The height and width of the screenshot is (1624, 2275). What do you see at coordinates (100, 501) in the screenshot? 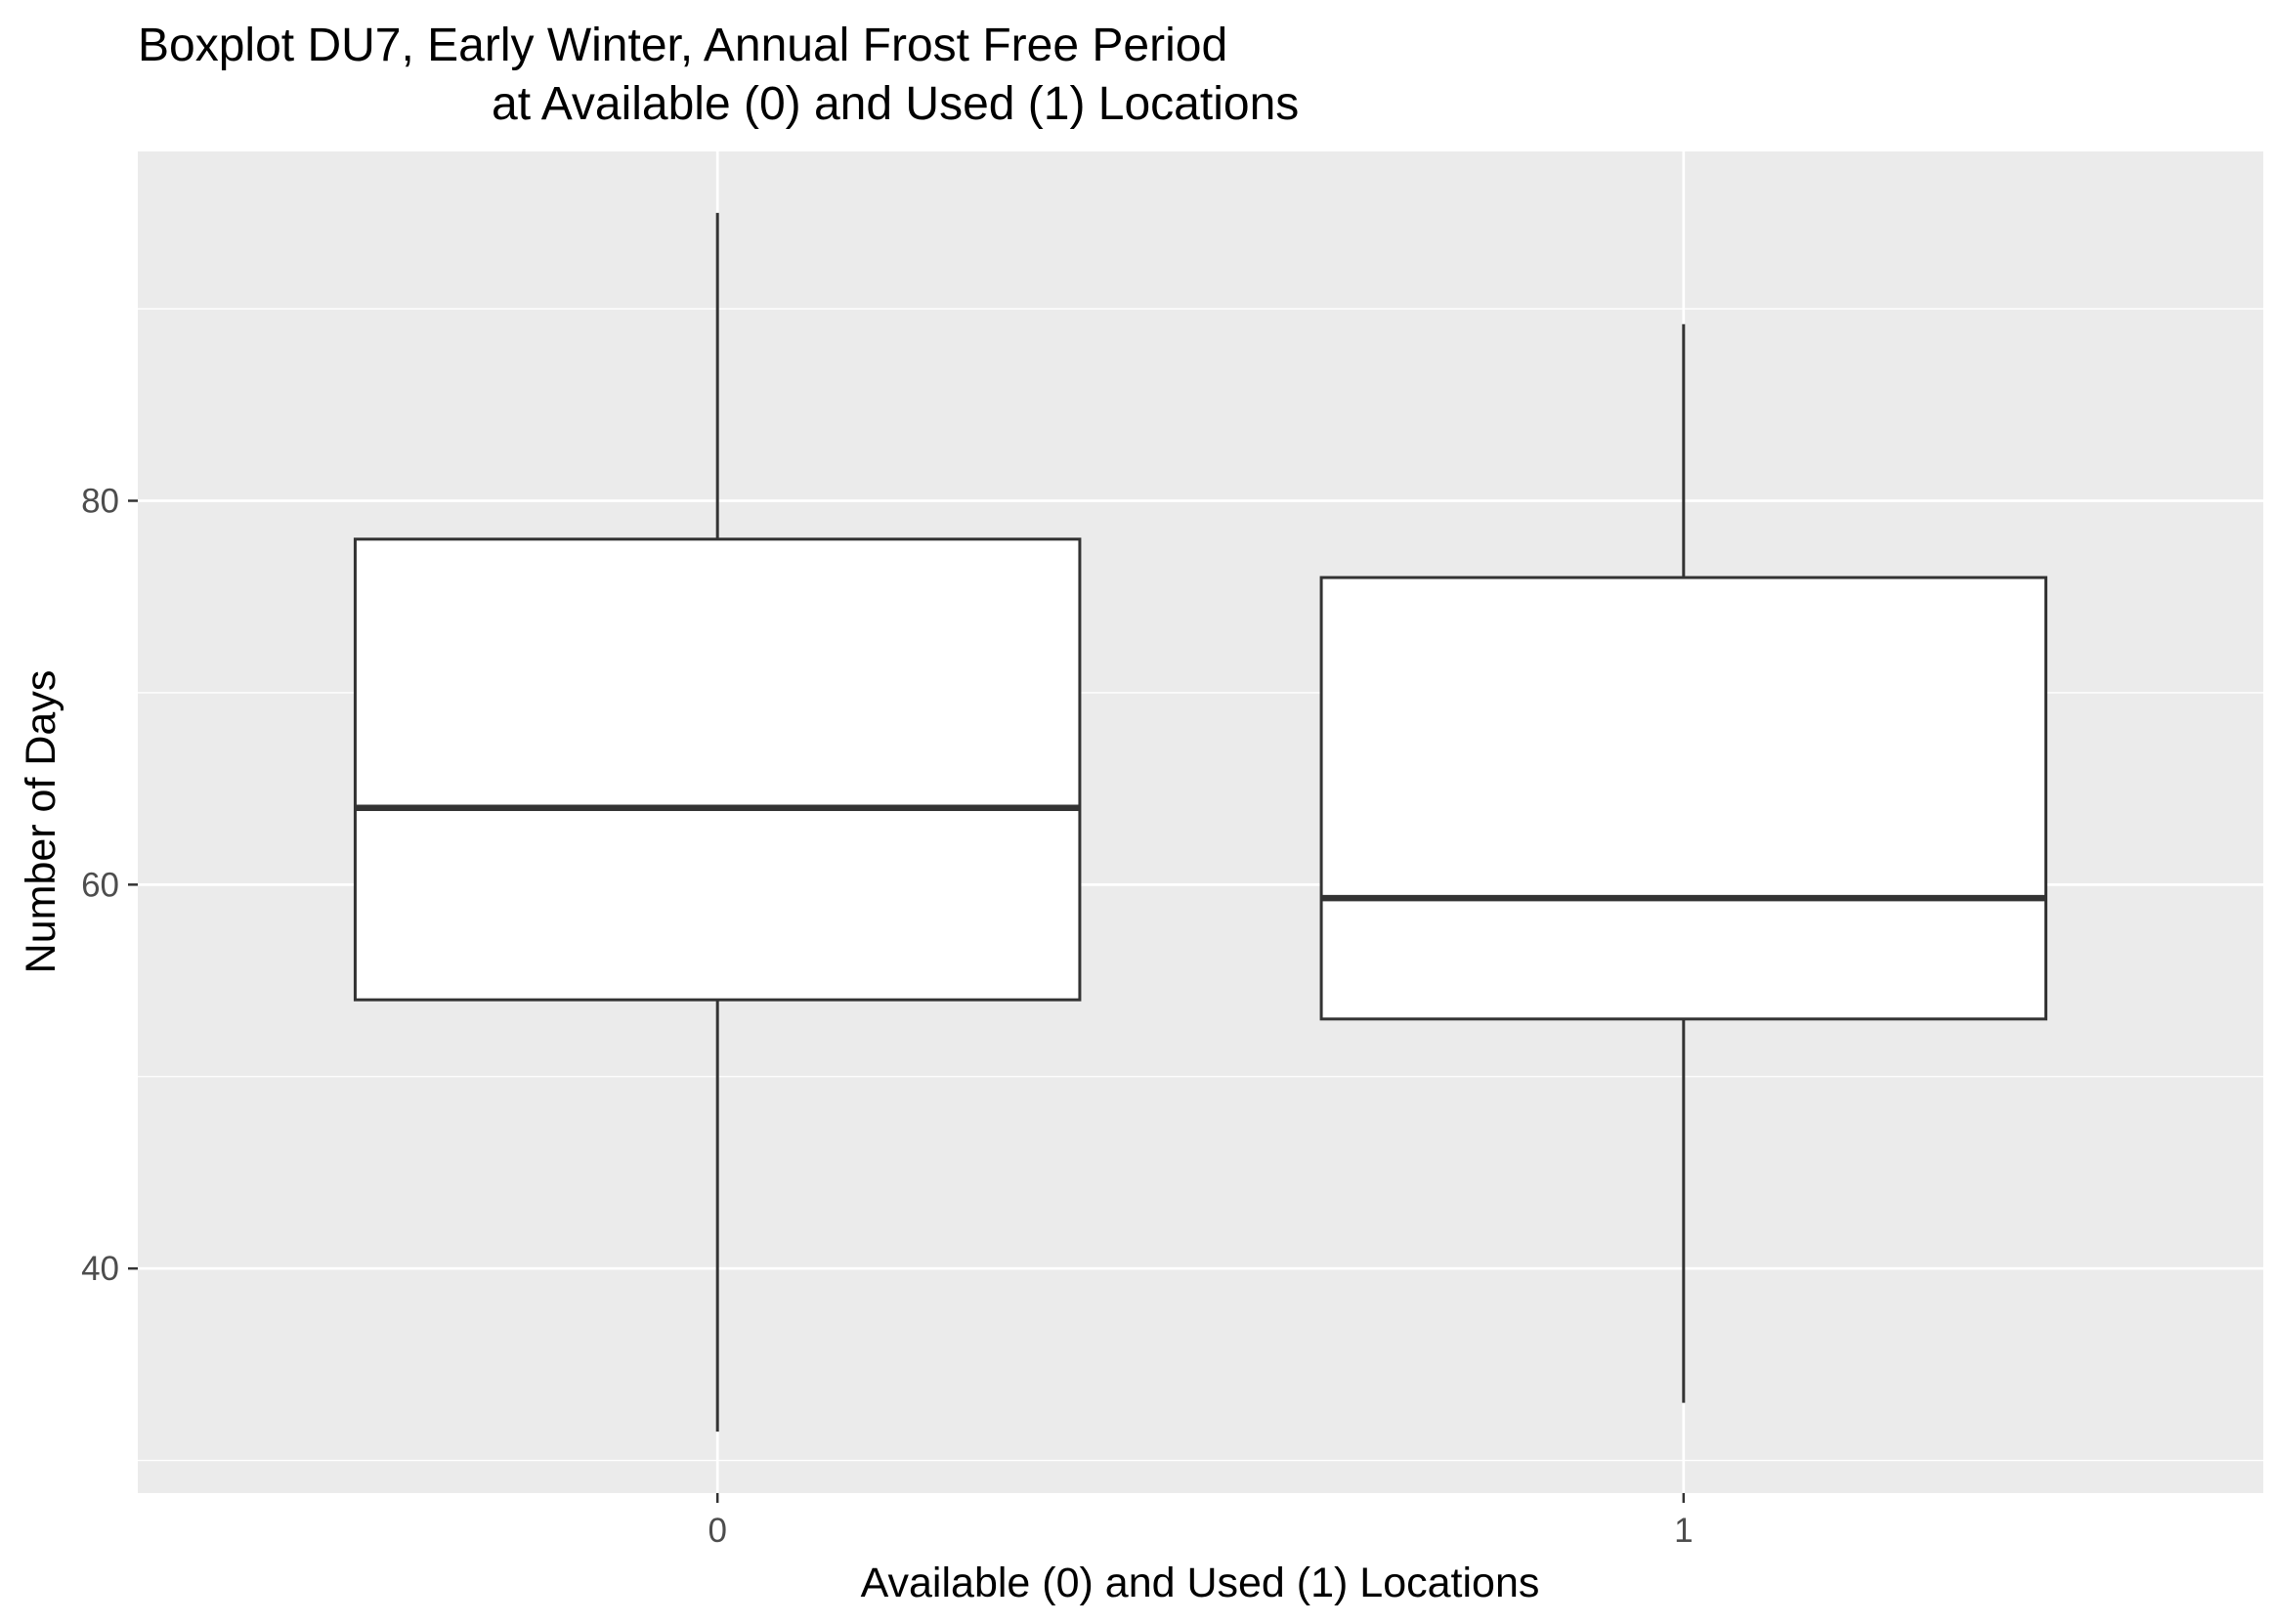
I see `y-tick-label-80: 80` at bounding box center [100, 501].